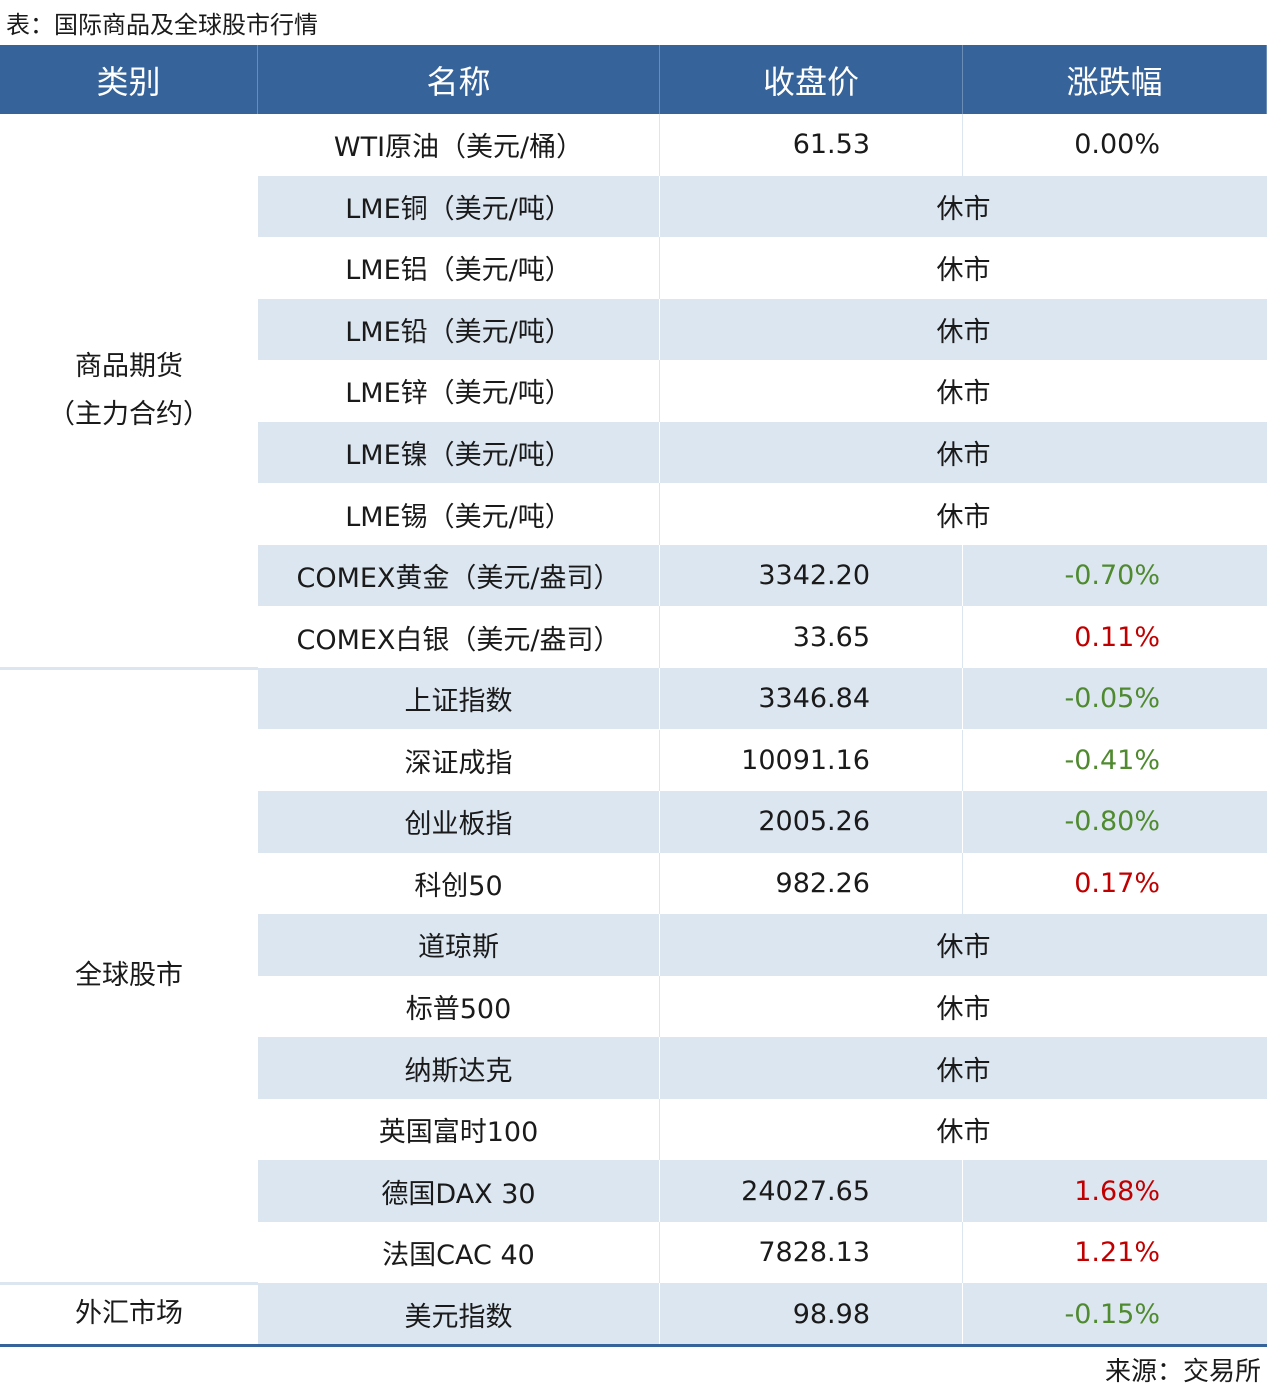  What do you see at coordinates (811, 883) in the screenshot?
I see `close-cell: 982.26` at bounding box center [811, 883].